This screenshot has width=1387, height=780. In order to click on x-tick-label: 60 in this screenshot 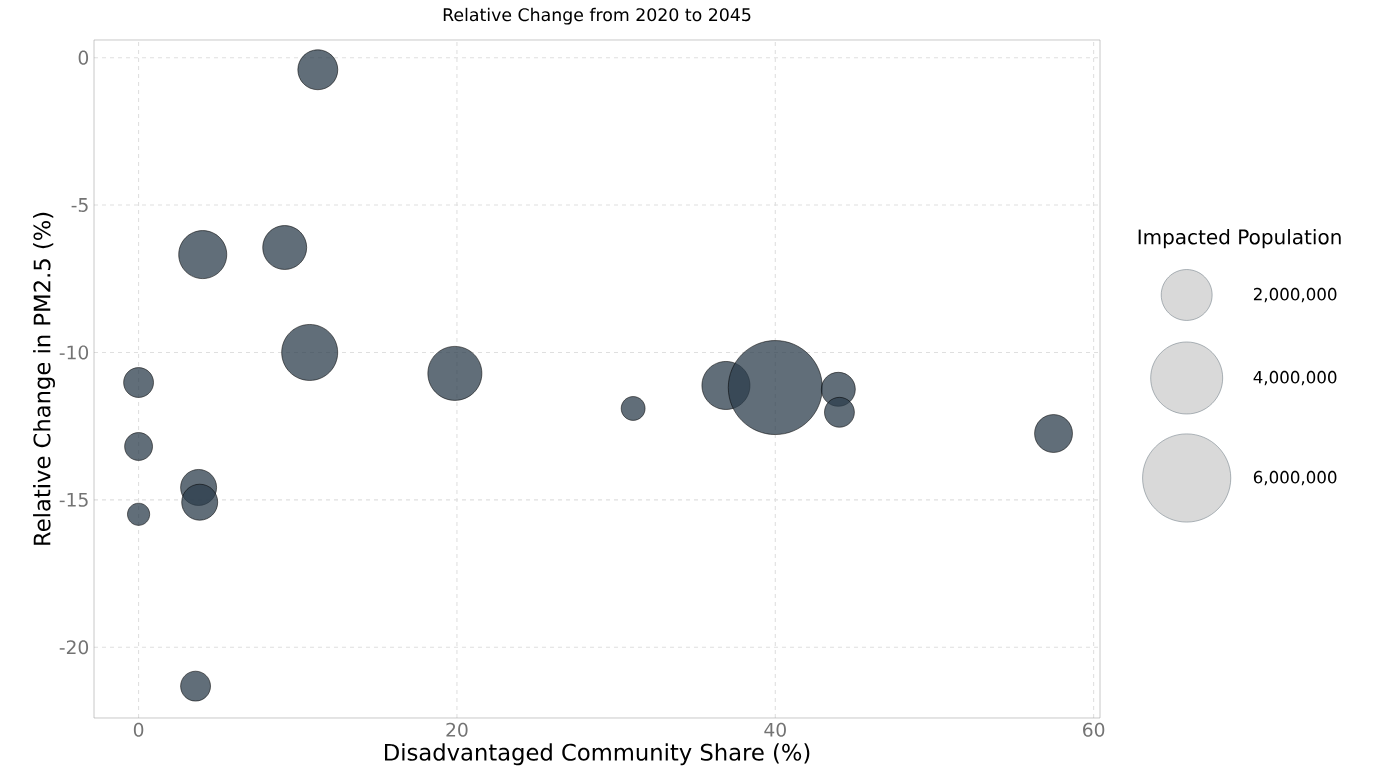, I will do `click(1094, 729)`.